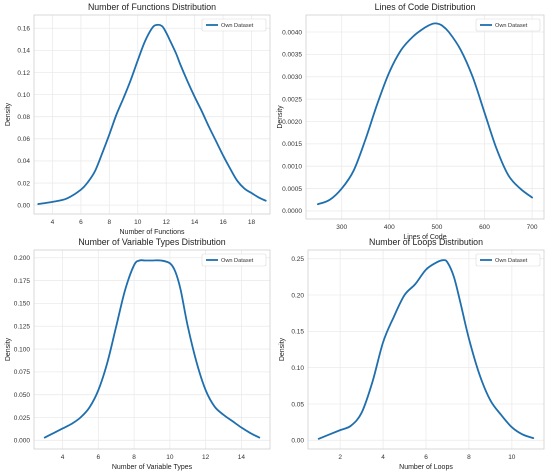  I want to click on x-tick-label: 500, so click(436, 227).